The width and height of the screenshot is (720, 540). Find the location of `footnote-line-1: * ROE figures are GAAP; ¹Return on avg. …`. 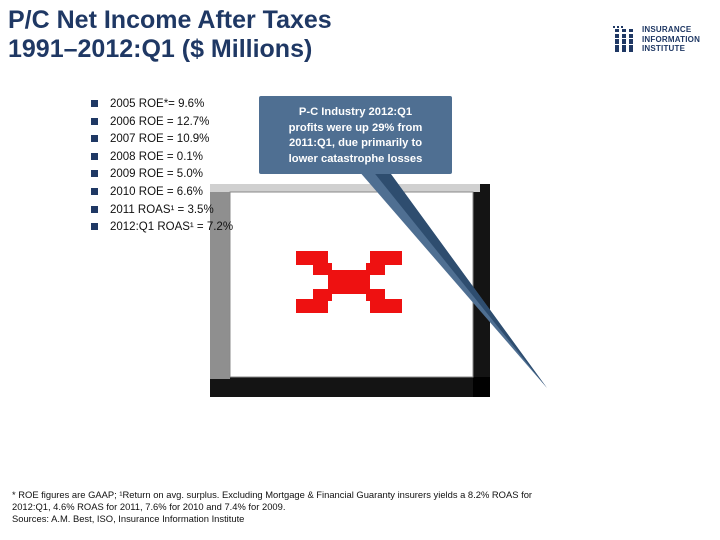

footnote-line-1: * ROE figures are GAAP; ¹Return on avg. … is located at coordinates (272, 494).